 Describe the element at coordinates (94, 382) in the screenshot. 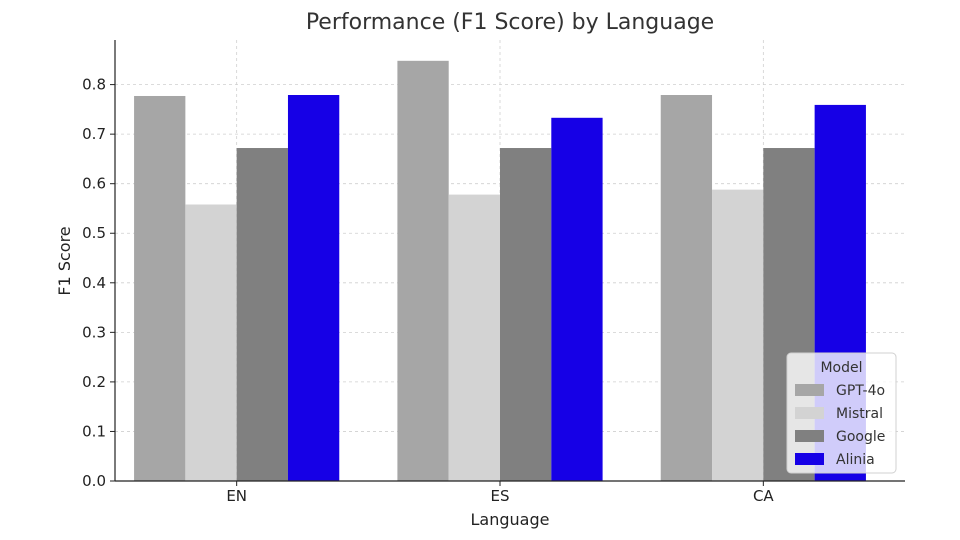

I see `y-tick-label: 0.2` at that location.